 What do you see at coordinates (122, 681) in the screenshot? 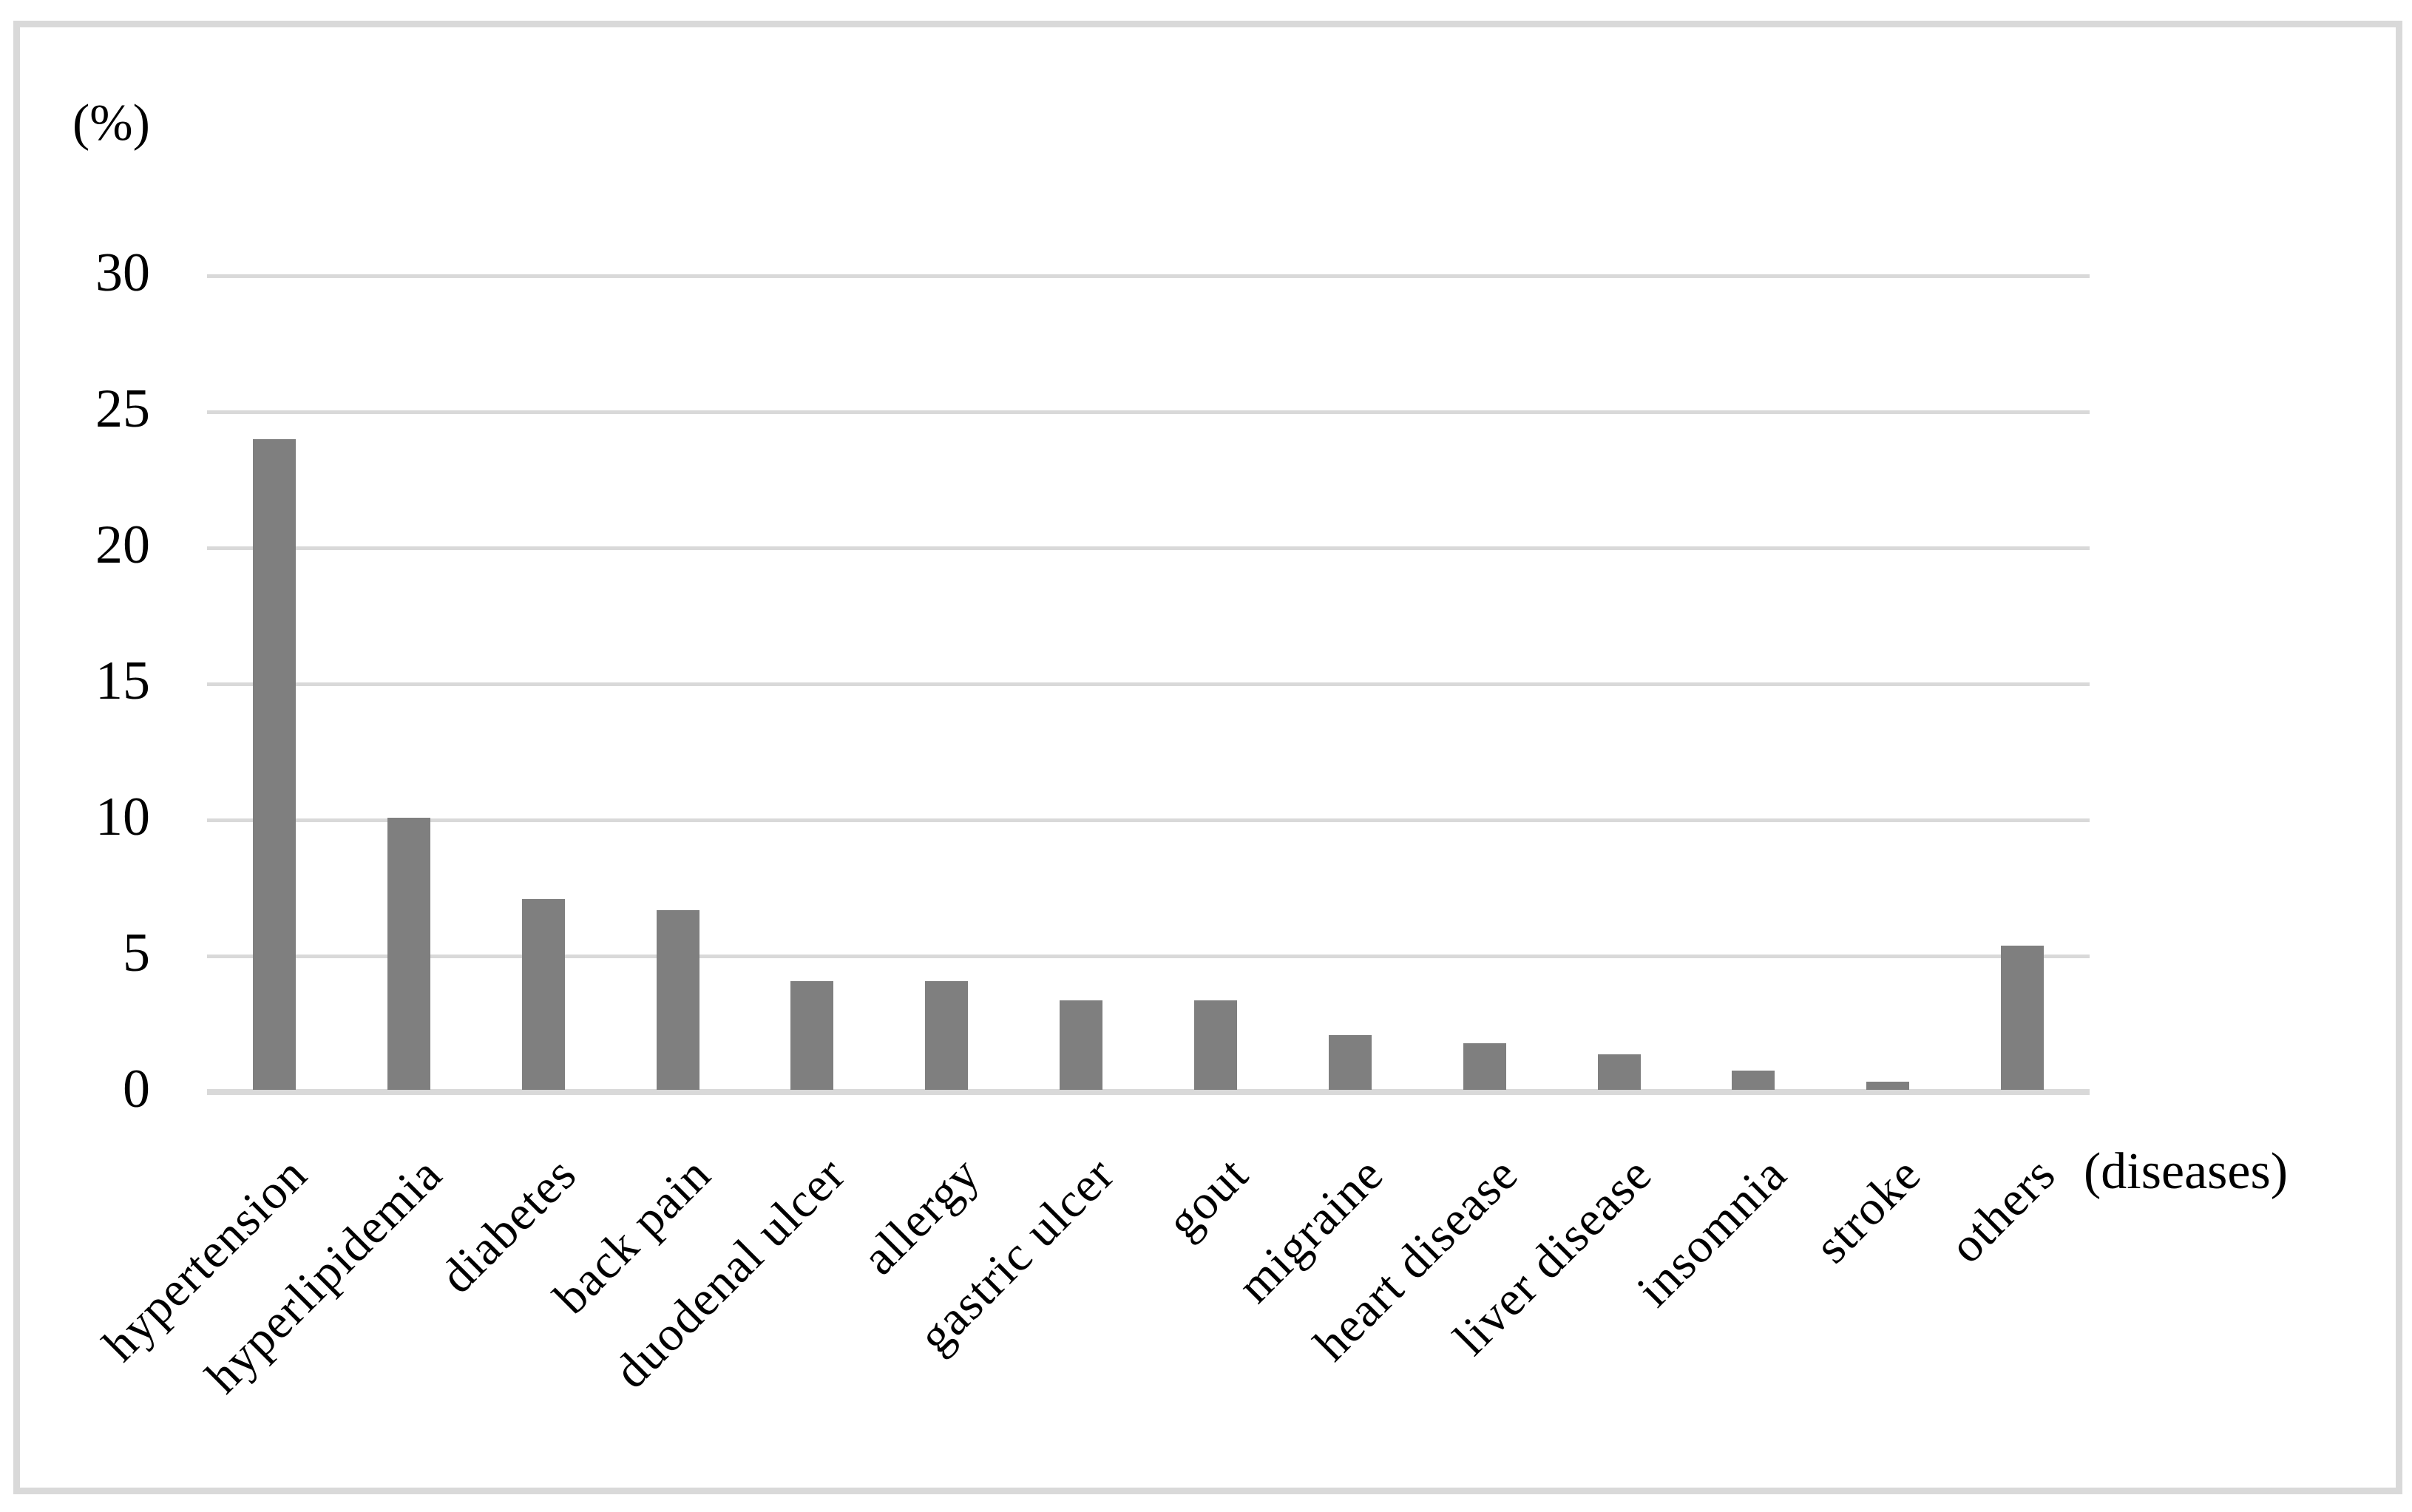
I see `y-tick-label-15: 15` at bounding box center [122, 681].